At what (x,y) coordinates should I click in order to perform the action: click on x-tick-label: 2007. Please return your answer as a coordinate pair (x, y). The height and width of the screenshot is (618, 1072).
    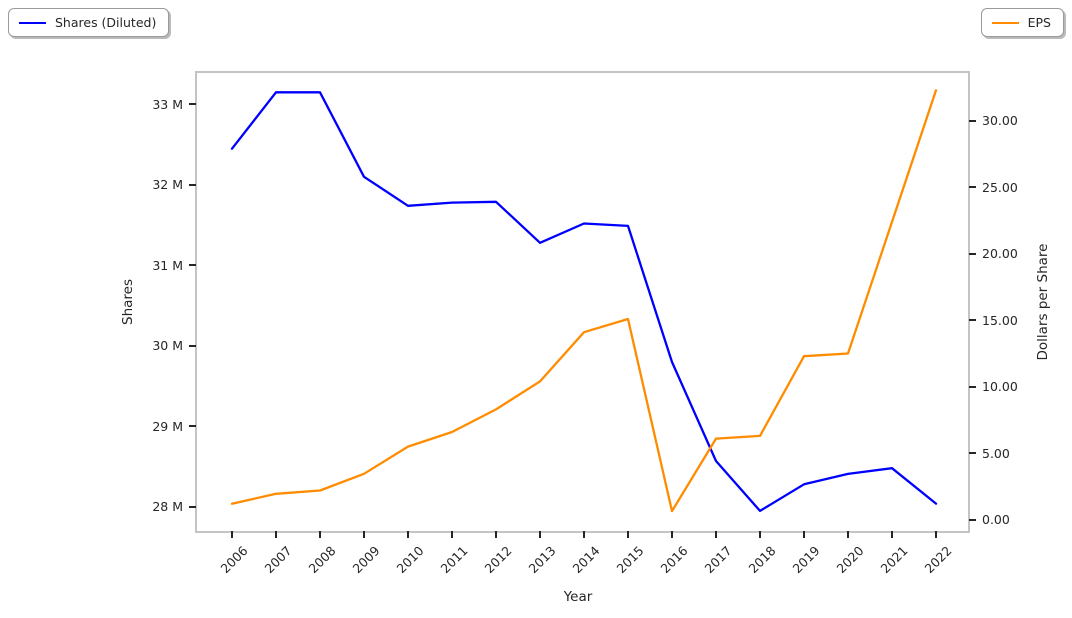
    Looking at the image, I should click on (278, 560).